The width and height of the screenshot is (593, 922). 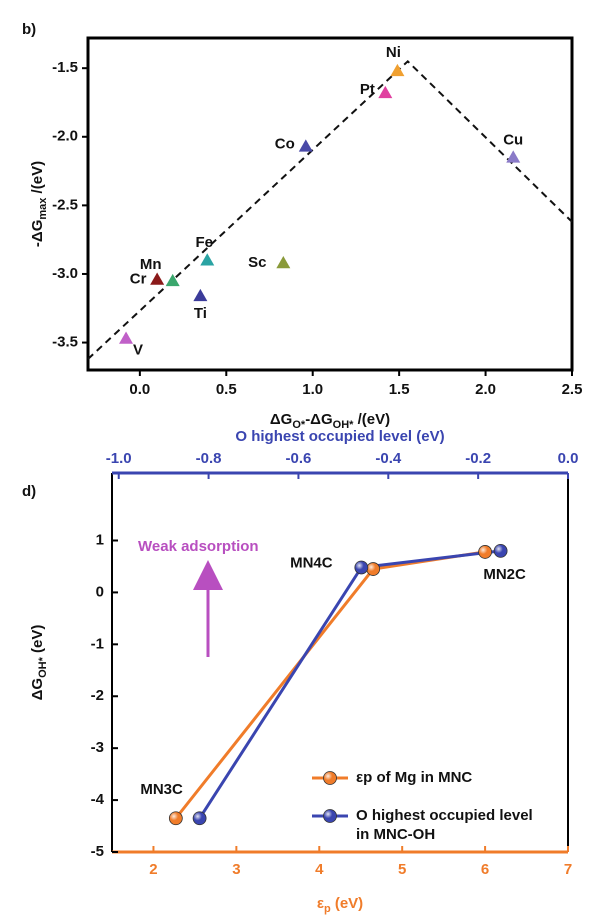 I want to click on point-label: Ti, so click(x=200, y=313).